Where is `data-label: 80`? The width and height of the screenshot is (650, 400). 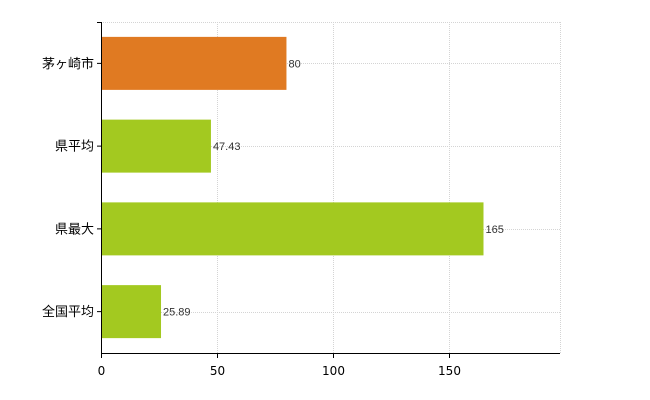 data-label: 80 is located at coordinates (294, 64).